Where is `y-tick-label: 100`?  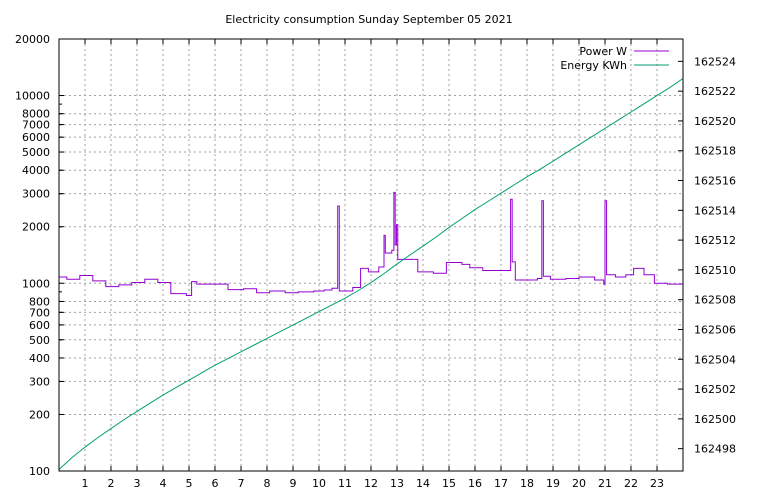 y-tick-label: 100 is located at coordinates (39, 471).